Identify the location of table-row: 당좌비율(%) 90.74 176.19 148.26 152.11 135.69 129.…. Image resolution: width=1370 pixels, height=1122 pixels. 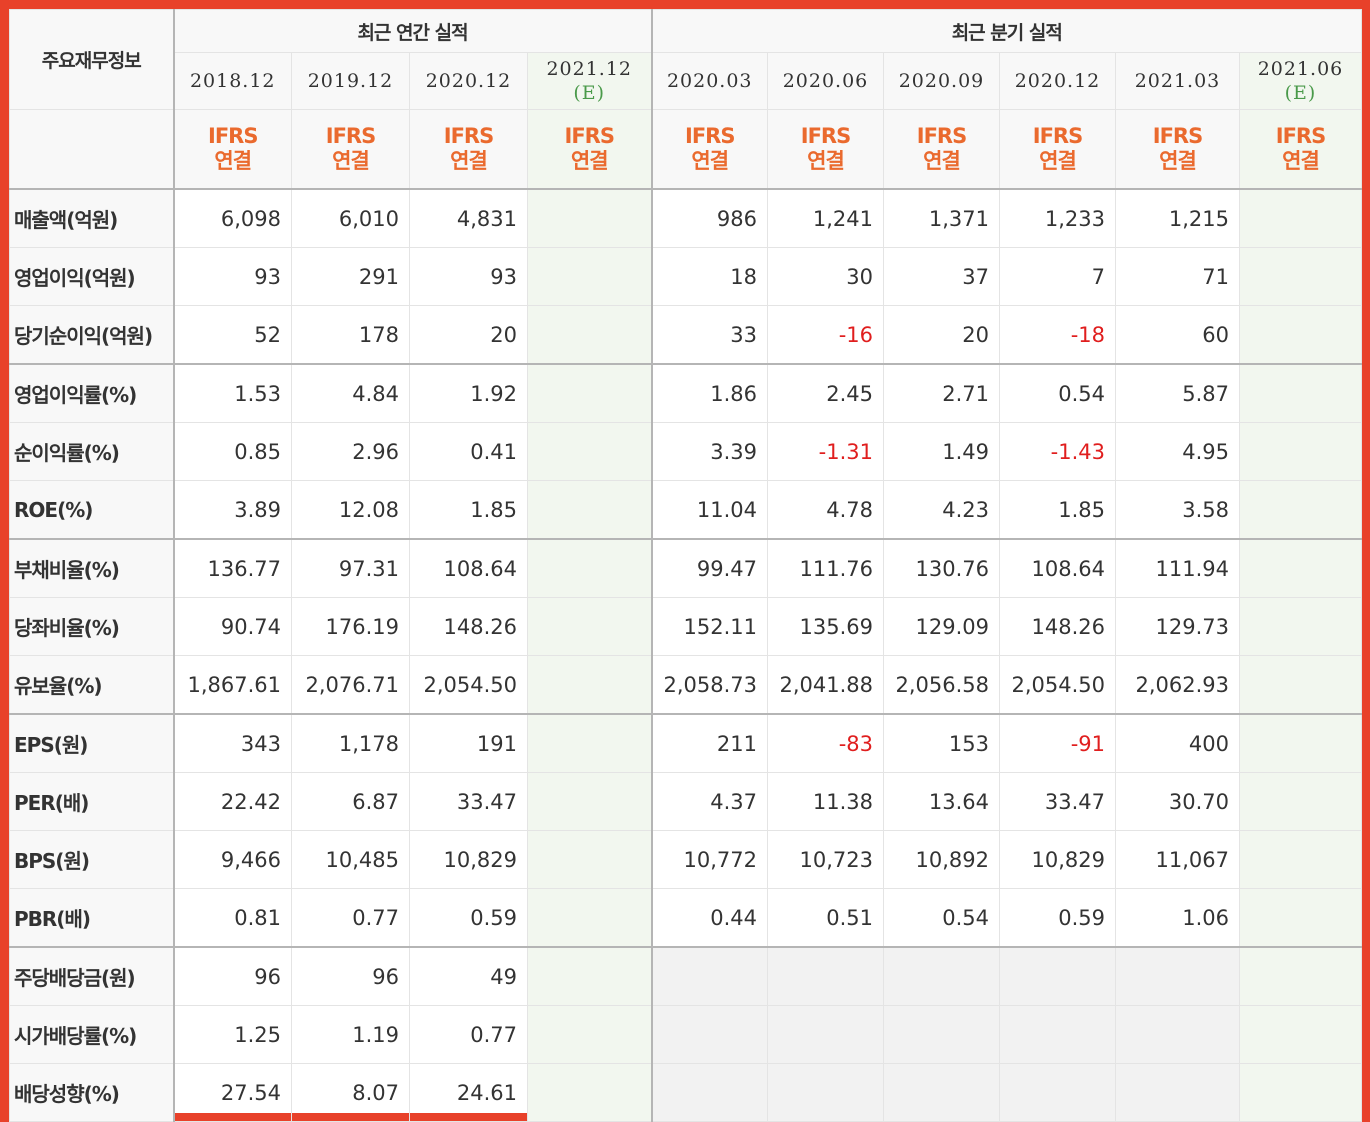
(685, 626).